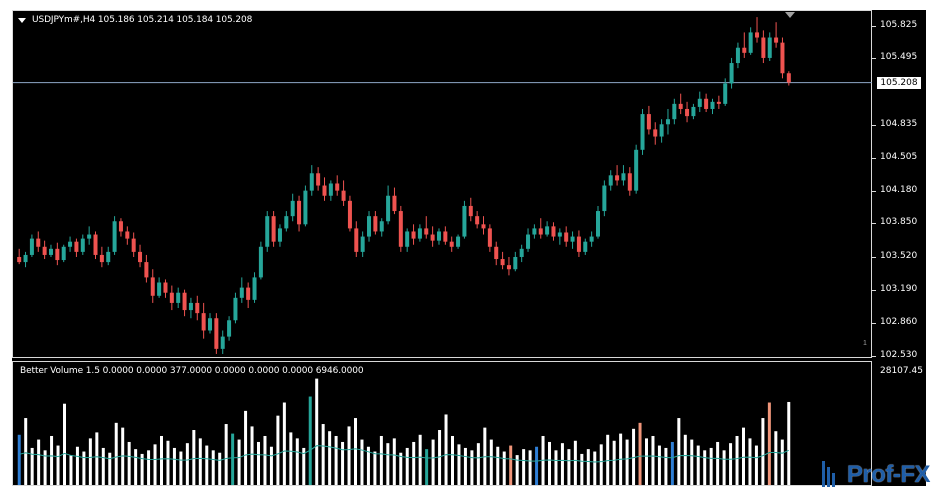 This screenshot has width=936, height=493. What do you see at coordinates (790, 15) in the screenshot?
I see `chart-shift-marker-icon` at bounding box center [790, 15].